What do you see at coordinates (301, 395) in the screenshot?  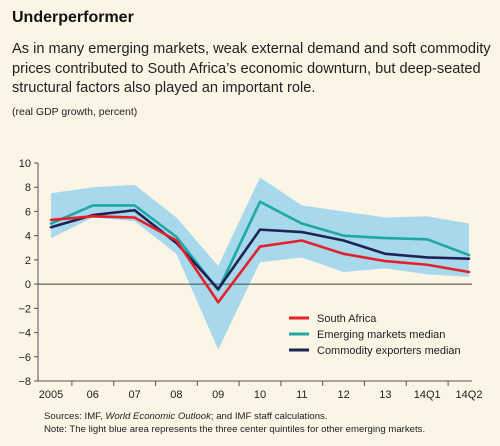 I see `x-tick-label: 11` at bounding box center [301, 395].